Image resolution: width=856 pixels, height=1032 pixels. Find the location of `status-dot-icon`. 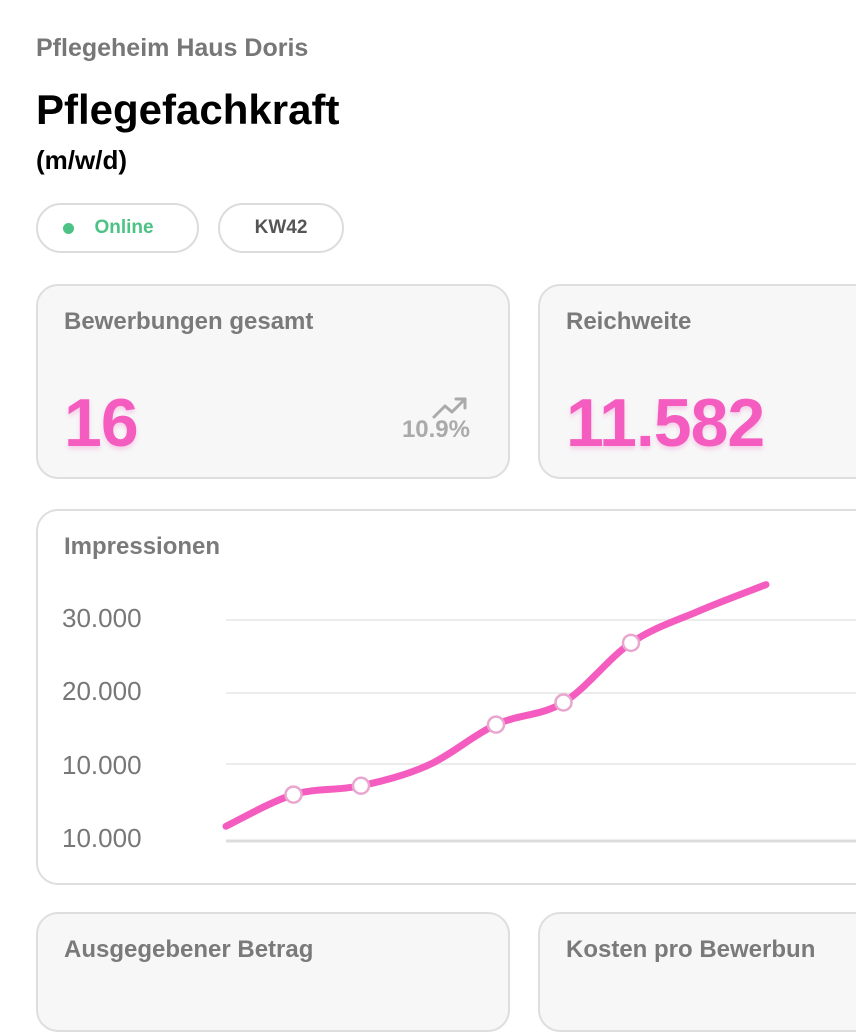

status-dot-icon is located at coordinates (69, 228).